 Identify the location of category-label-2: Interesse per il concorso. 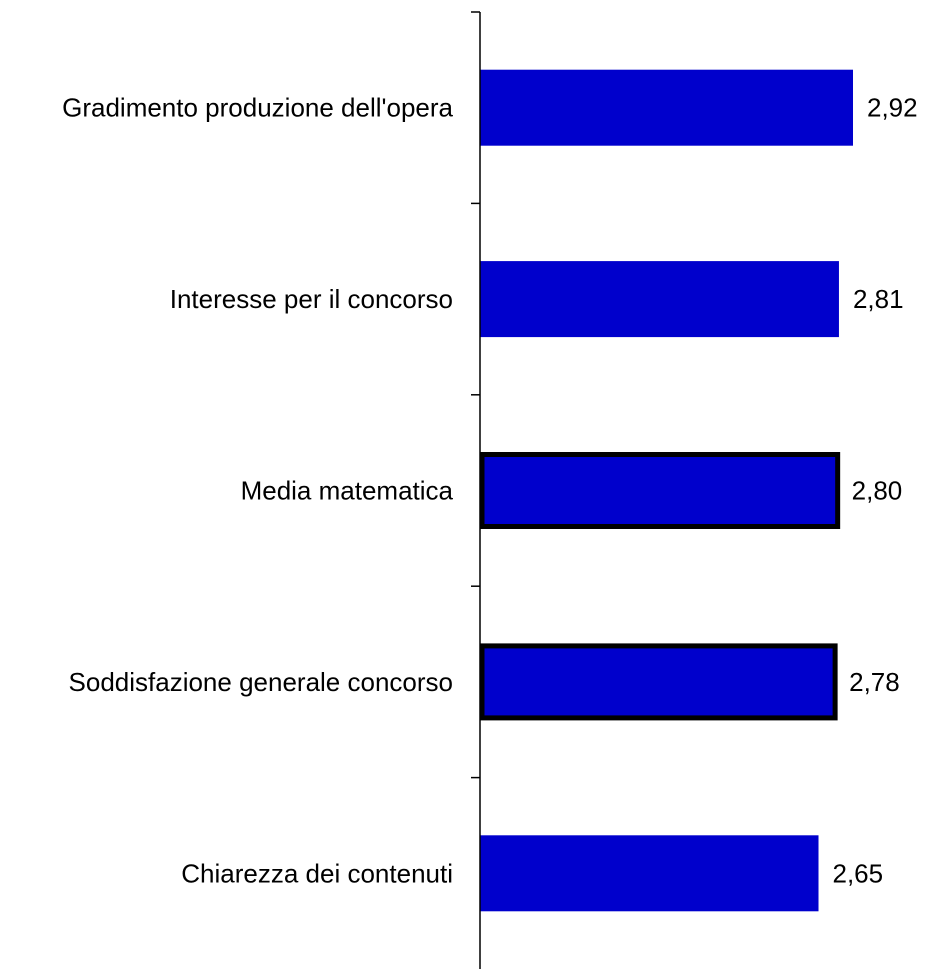
(311, 299).